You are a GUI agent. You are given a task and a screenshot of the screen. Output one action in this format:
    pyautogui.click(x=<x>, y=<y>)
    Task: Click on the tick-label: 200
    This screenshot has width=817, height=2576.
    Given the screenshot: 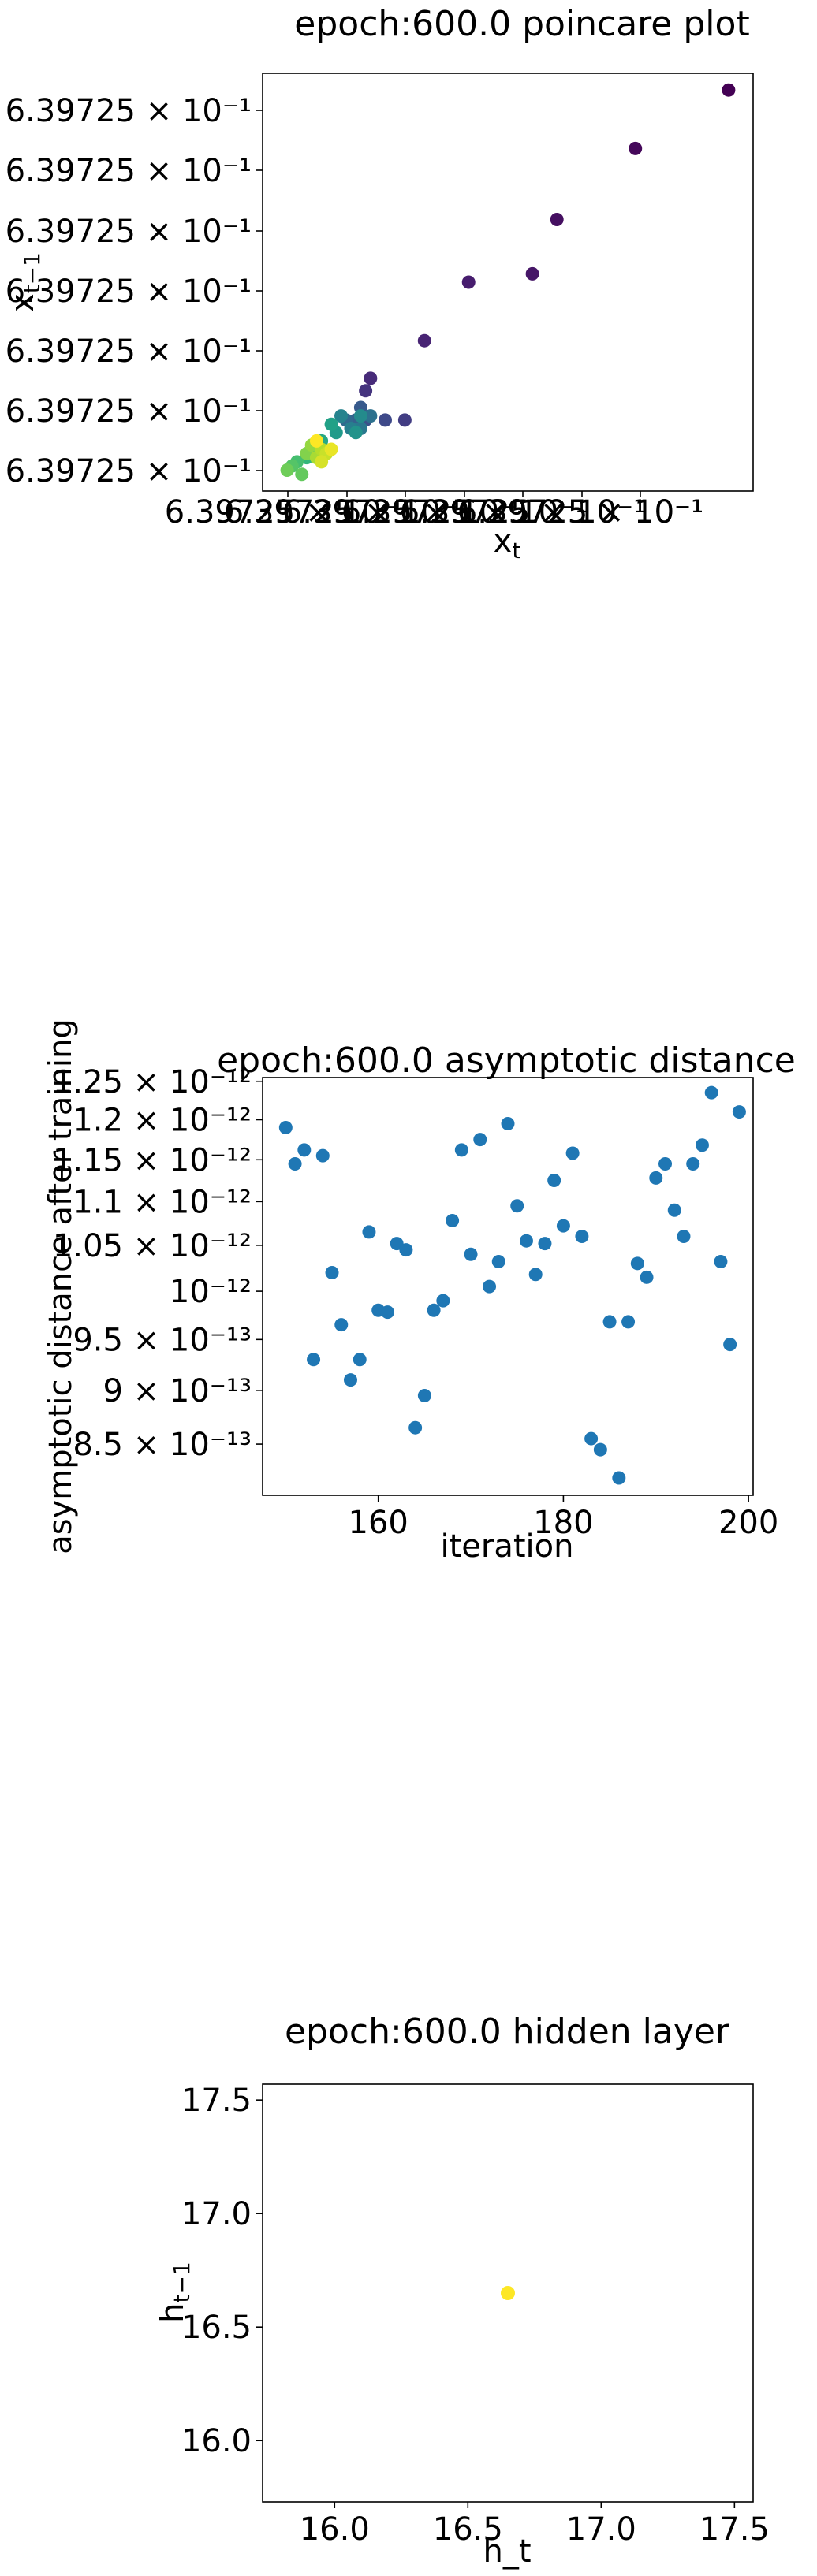 What is the action you would take?
    pyautogui.click(x=748, y=1523)
    